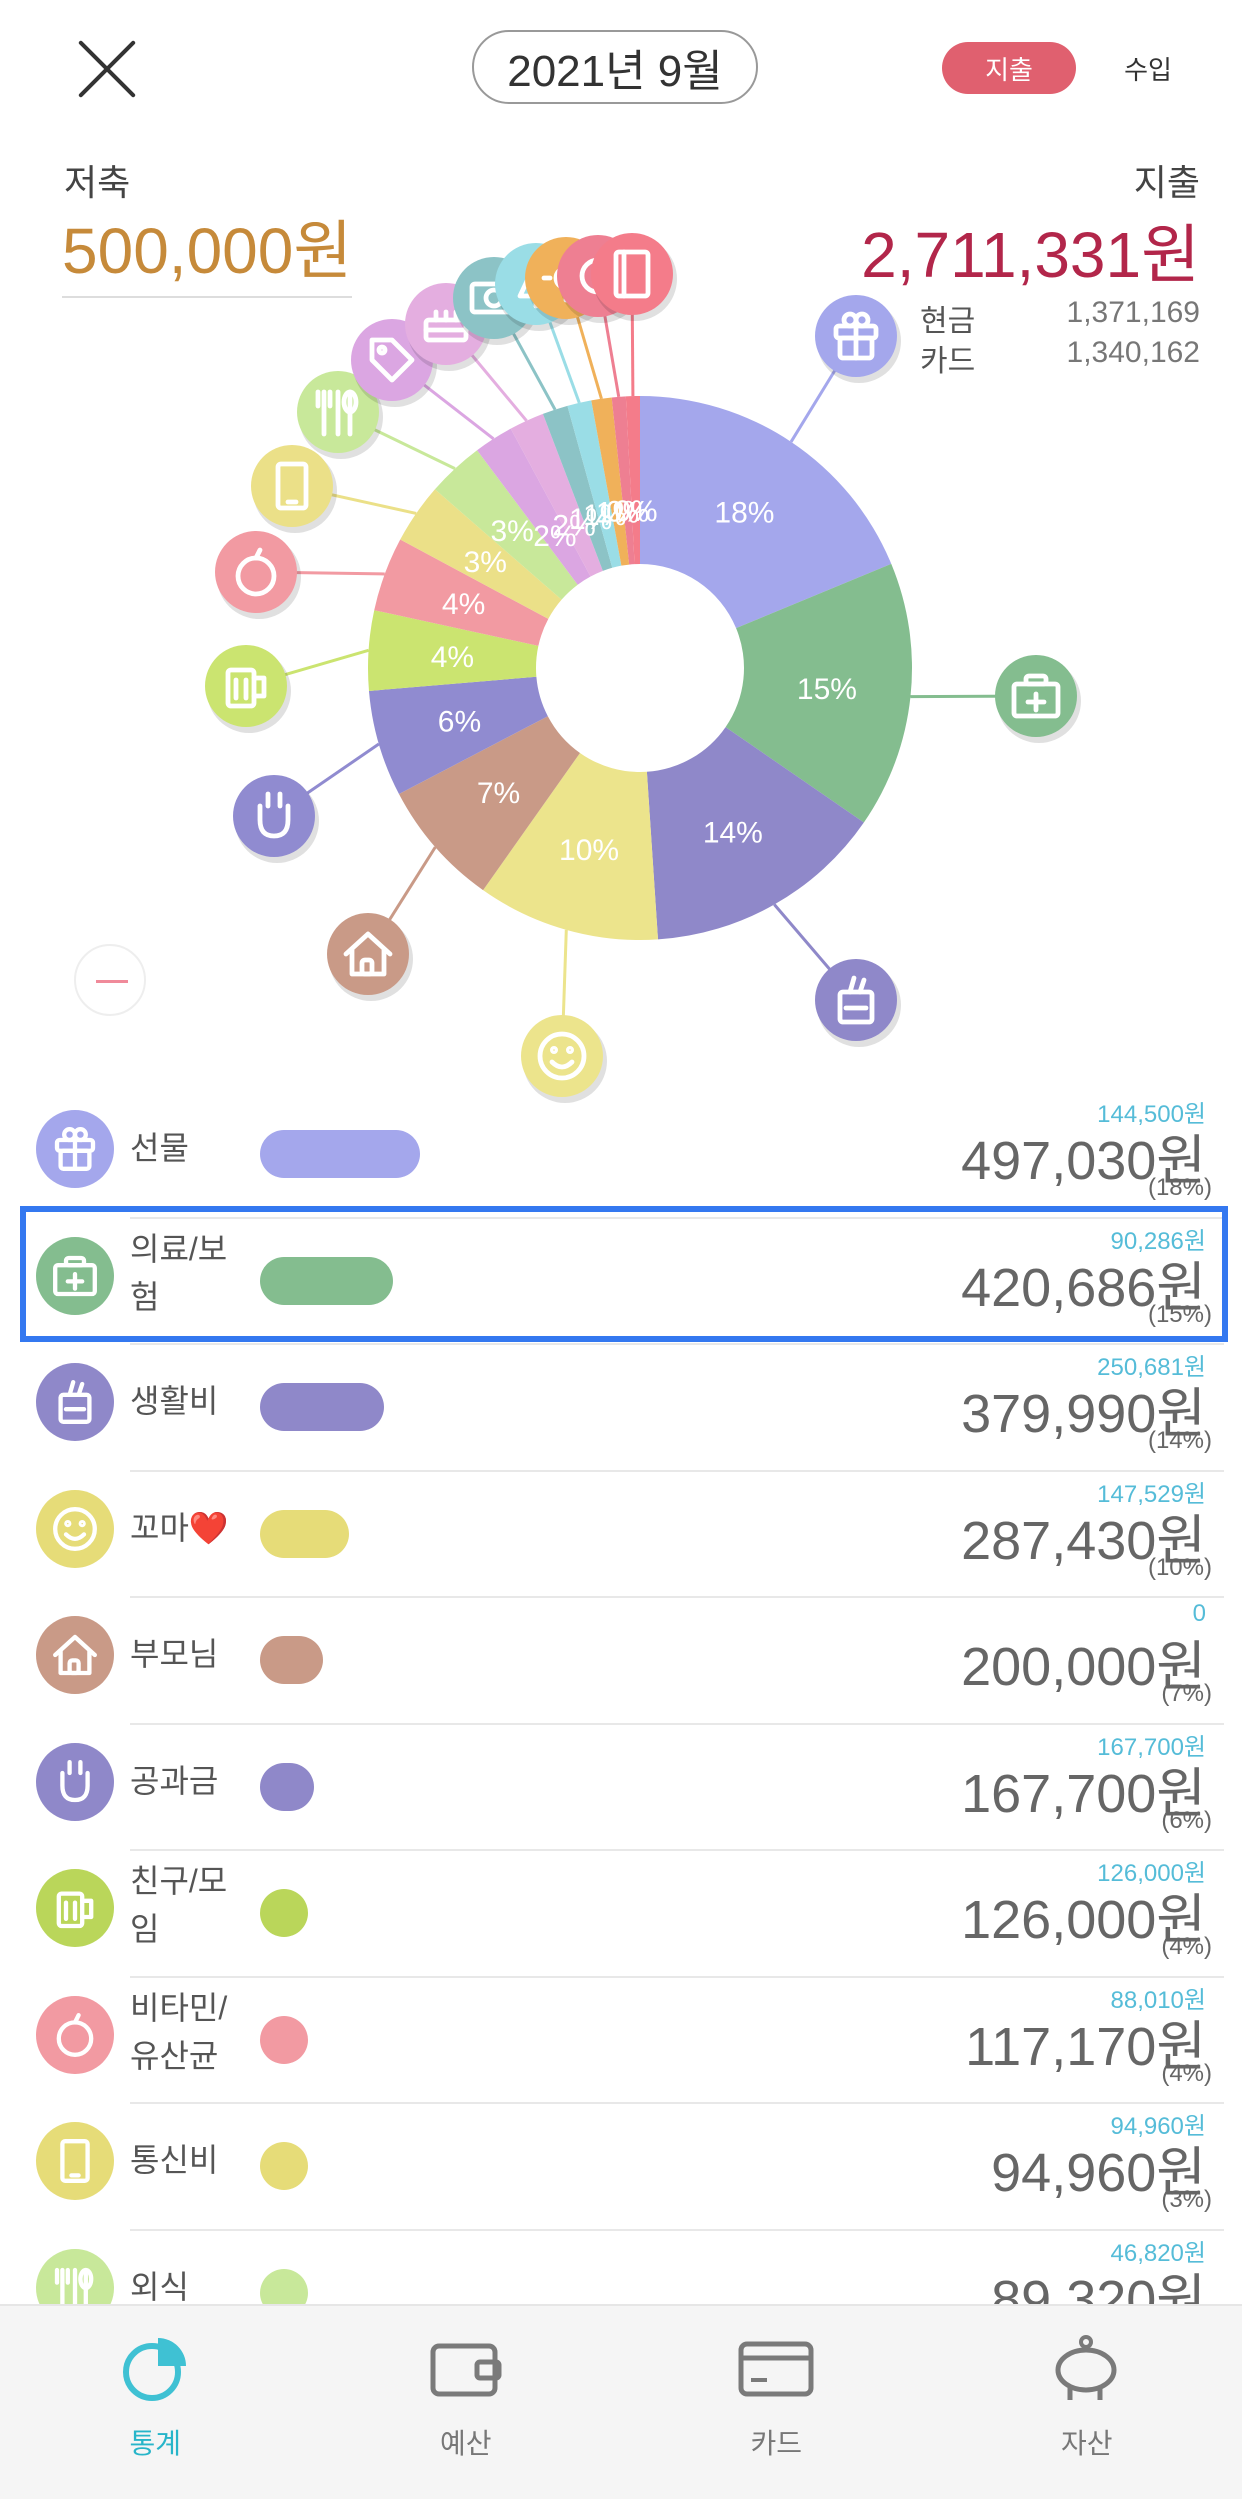  Describe the element at coordinates (1083, 1161) in the screenshot. I see `category-amount: 497,030원` at that location.